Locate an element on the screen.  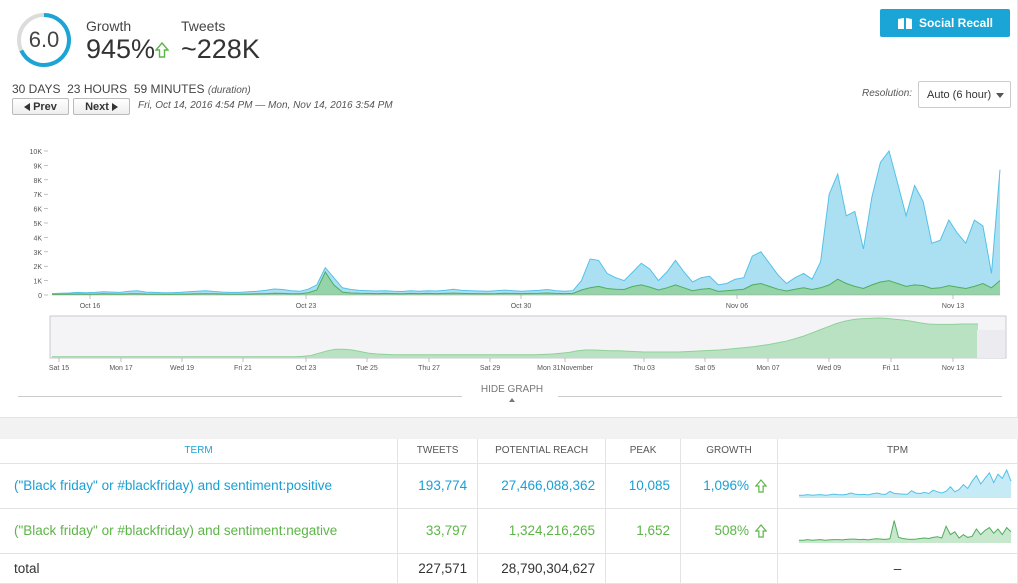
prev-button: Prev is located at coordinates (40, 106).